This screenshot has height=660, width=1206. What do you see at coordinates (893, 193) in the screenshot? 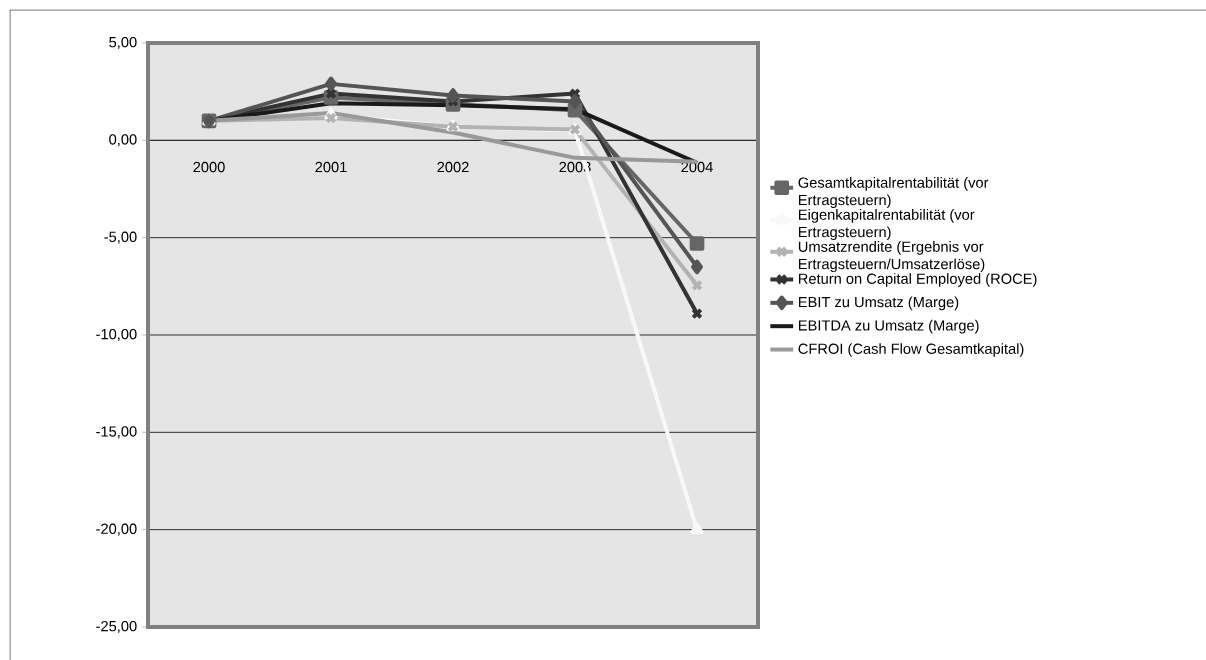
I see `legend-label: Gesamtkapitalrentabilität (vor Ertragsteuern)` at bounding box center [893, 193].